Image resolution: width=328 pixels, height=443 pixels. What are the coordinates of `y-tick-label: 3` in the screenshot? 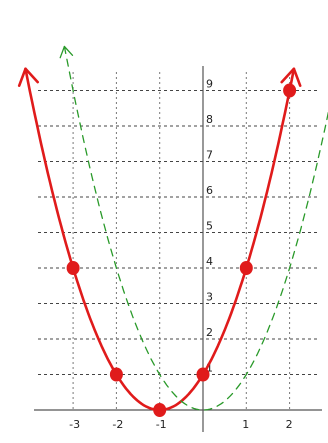 It's located at (209, 297).